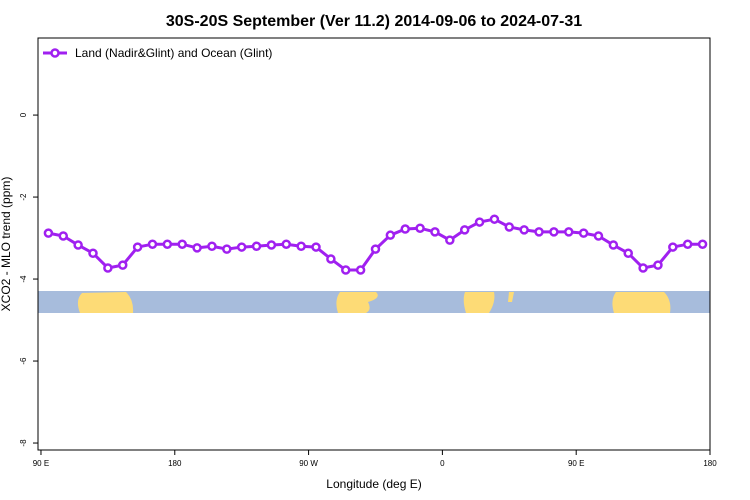  I want to click on y-tick-label: -2, so click(23, 197).